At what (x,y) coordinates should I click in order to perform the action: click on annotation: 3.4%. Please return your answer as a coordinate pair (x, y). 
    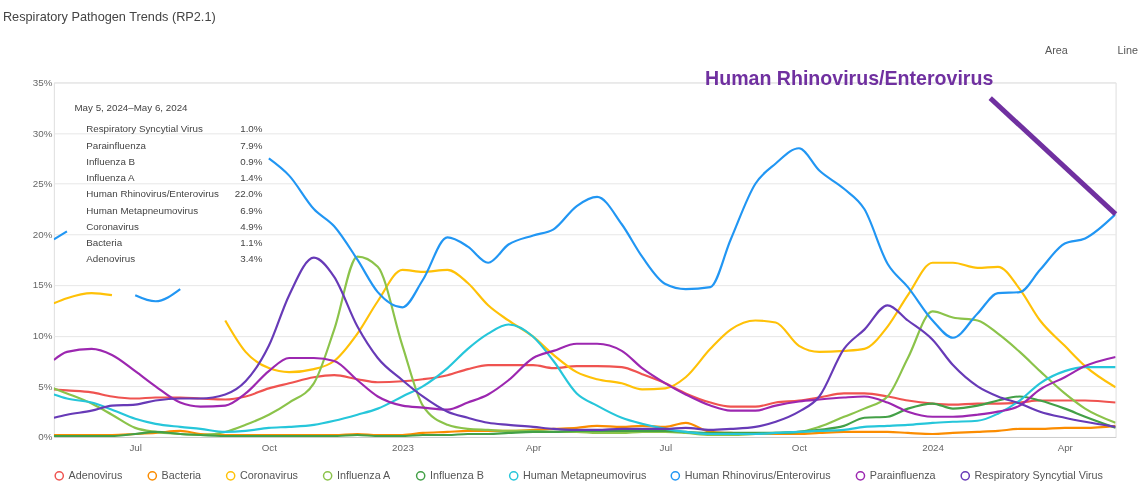
    Looking at the image, I should click on (251, 259).